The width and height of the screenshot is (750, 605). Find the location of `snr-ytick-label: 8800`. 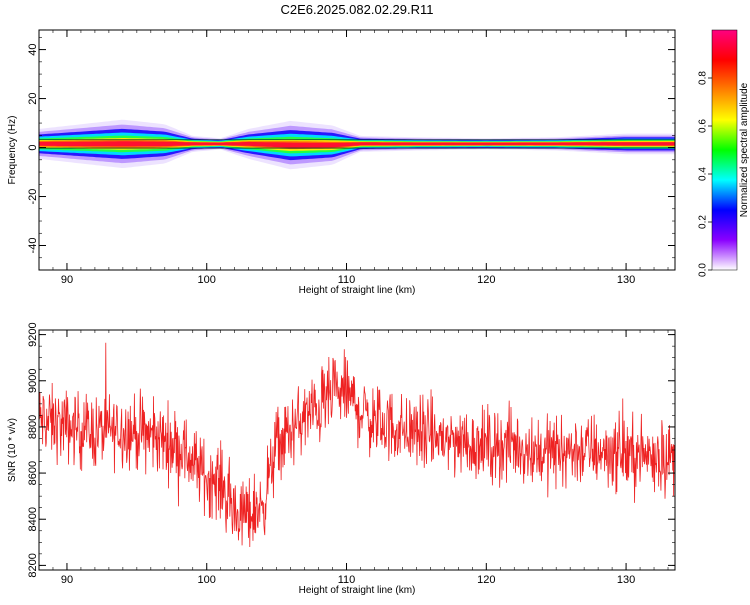

snr-ytick-label: 8800 is located at coordinates (33, 427).